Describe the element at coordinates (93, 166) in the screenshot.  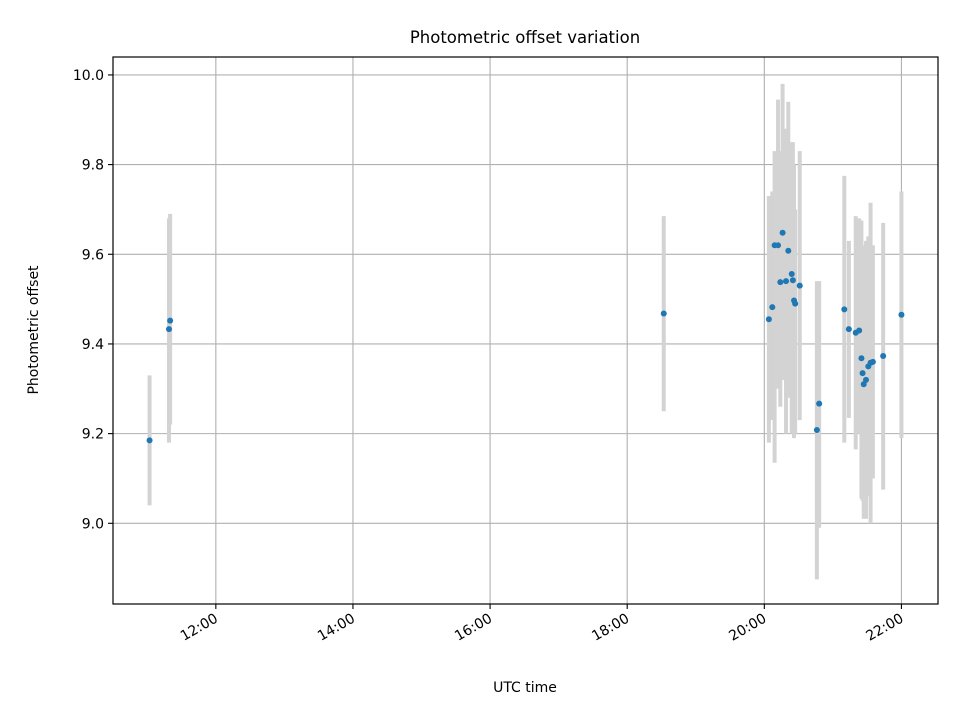
I see `y-tick-label: 9.8` at that location.